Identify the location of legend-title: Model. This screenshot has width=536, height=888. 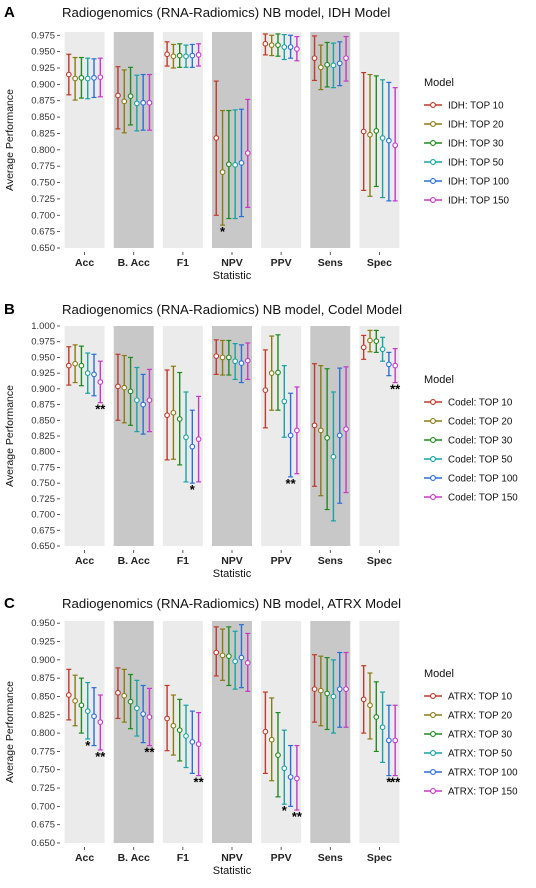
(439, 380).